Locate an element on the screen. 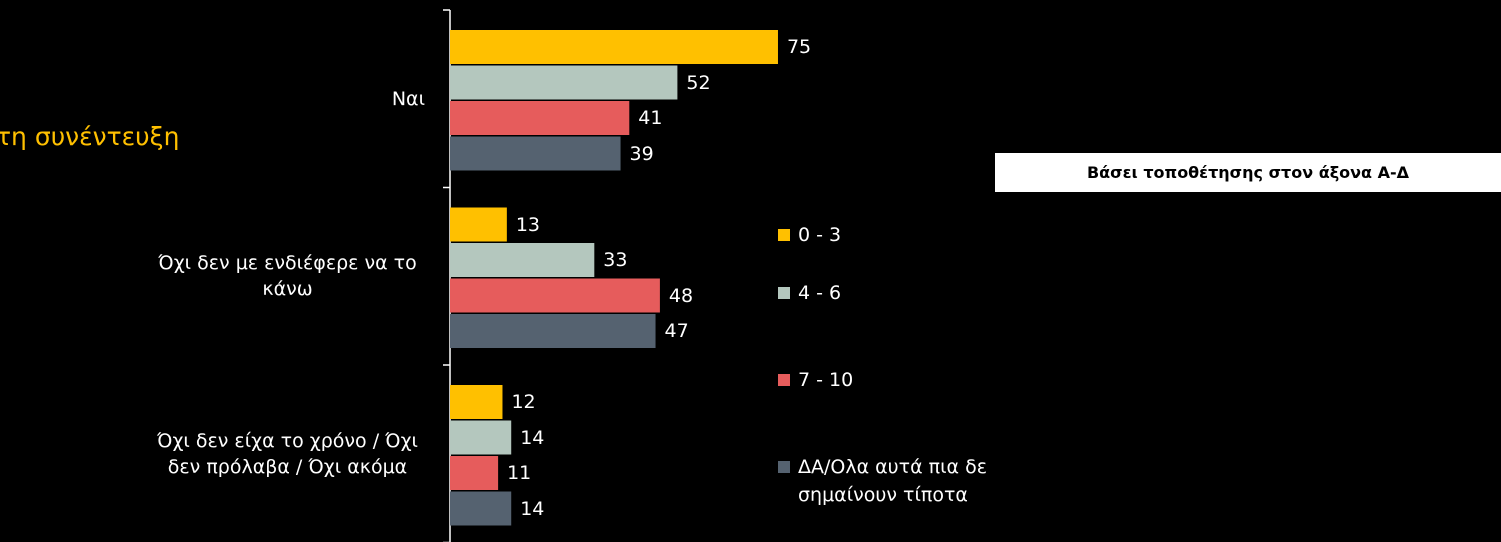 The height and width of the screenshot is (542, 1501). chart-title: τη συνέντευξη is located at coordinates (90, 136).